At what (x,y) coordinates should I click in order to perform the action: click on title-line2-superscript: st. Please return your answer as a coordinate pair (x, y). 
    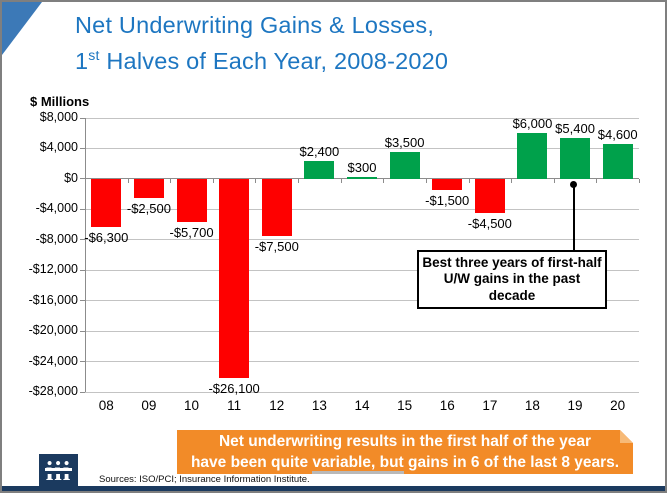
    Looking at the image, I should click on (94, 55).